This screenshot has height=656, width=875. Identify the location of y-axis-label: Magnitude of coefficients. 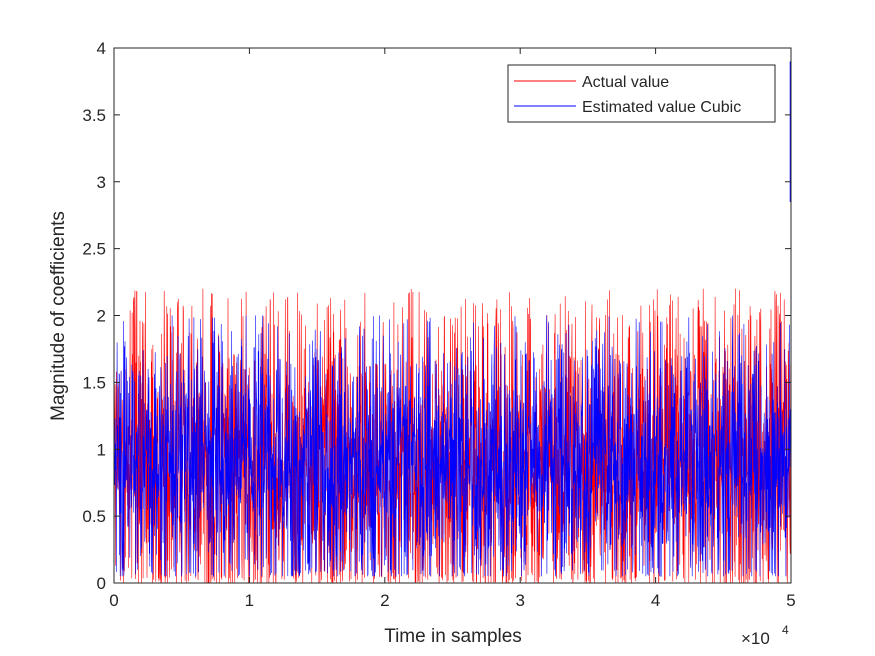
(58, 316).